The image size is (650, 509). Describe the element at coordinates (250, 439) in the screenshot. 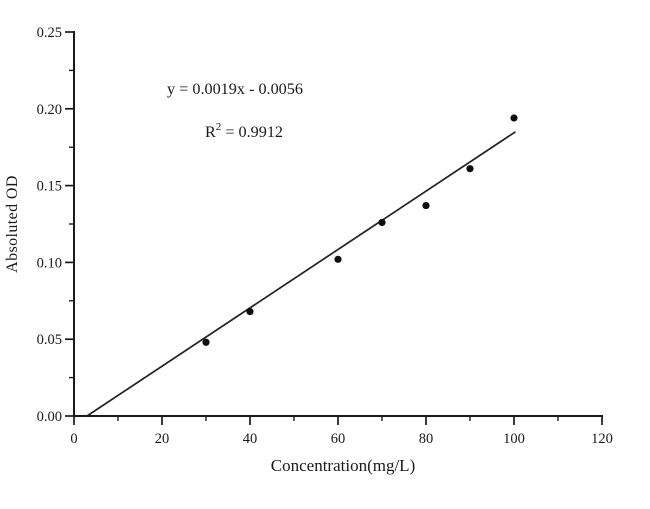

I see `x-tick-label: 40` at that location.